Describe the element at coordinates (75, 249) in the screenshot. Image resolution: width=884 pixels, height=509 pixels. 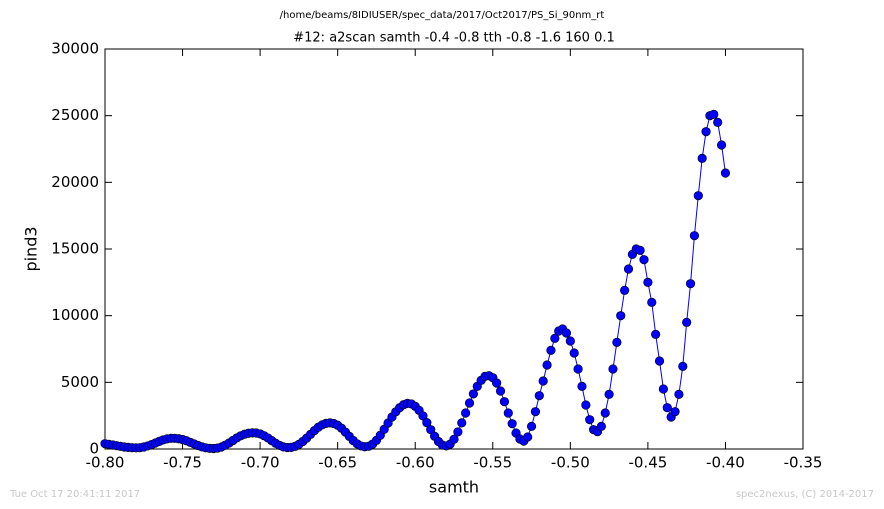
I see `y-tick-label: 15000` at that location.